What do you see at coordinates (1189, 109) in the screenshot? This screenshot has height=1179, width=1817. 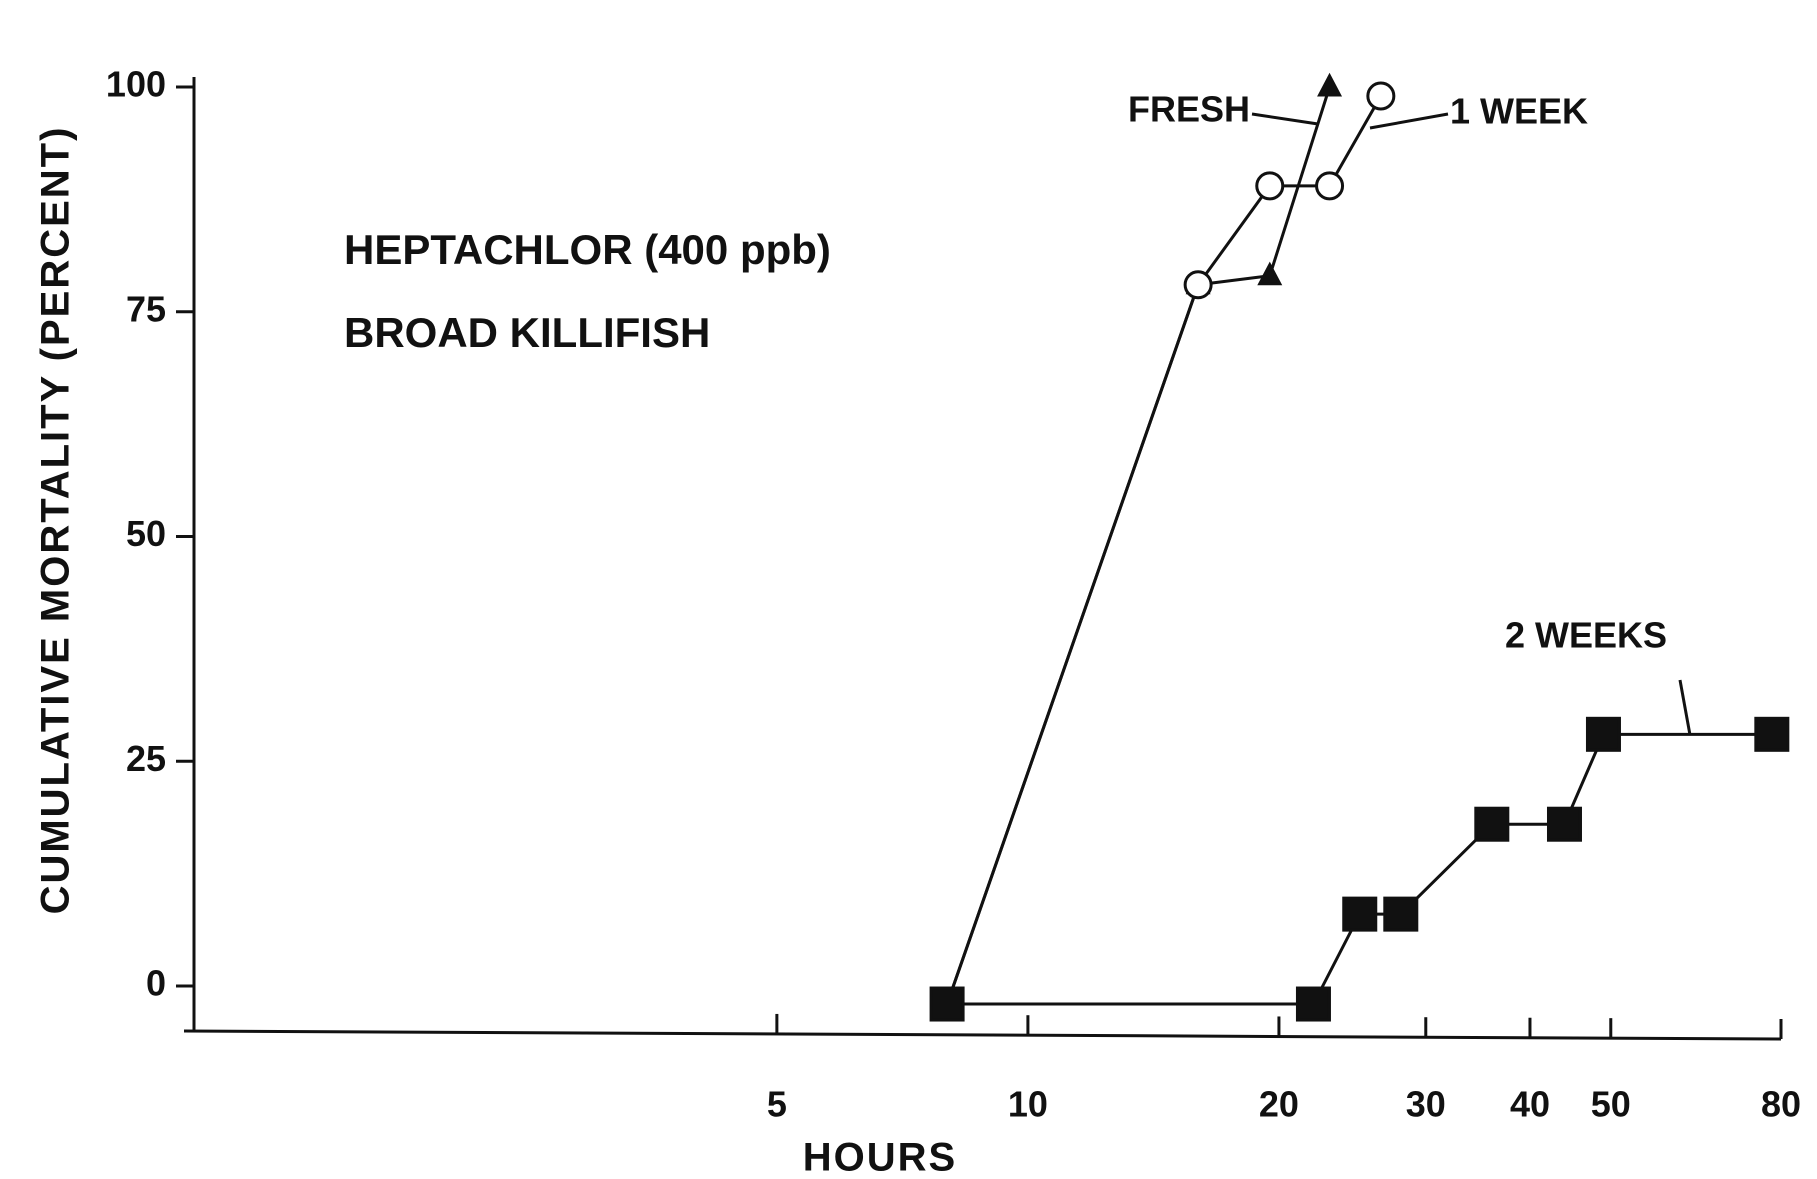 I see `series-label: FRESH` at bounding box center [1189, 109].